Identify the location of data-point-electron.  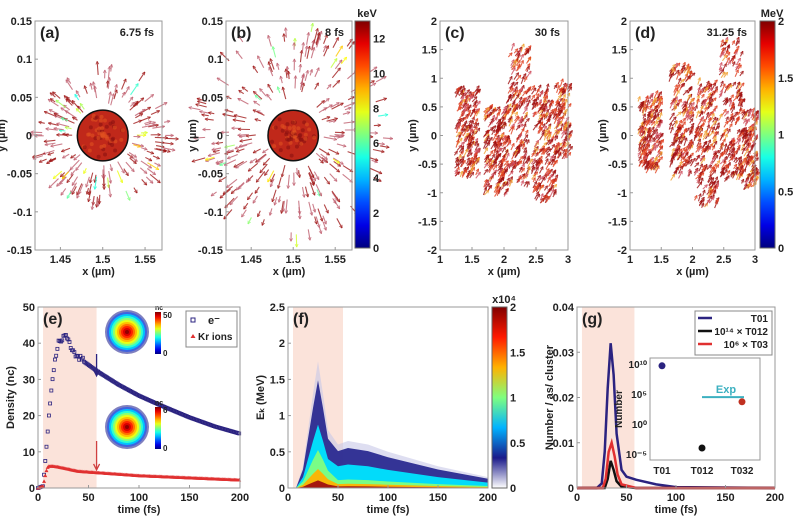
(80, 355).